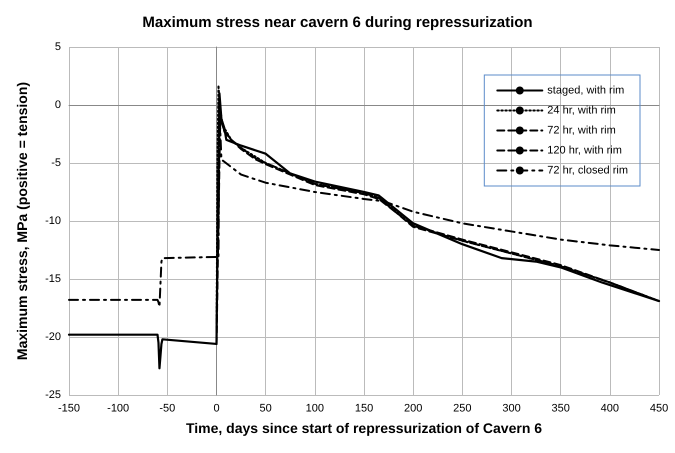 The image size is (675, 453). What do you see at coordinates (413, 408) in the screenshot?
I see `x-tick-label: 200` at bounding box center [413, 408].